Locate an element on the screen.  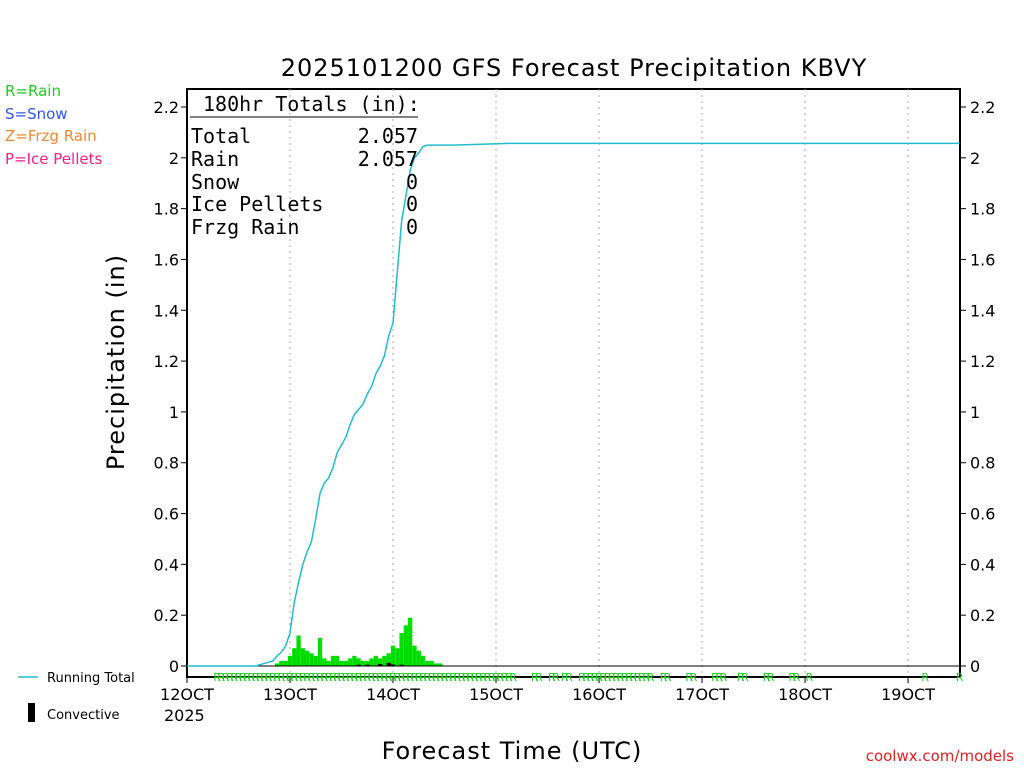
credit-text: coolwx.com/models is located at coordinates (940, 756).